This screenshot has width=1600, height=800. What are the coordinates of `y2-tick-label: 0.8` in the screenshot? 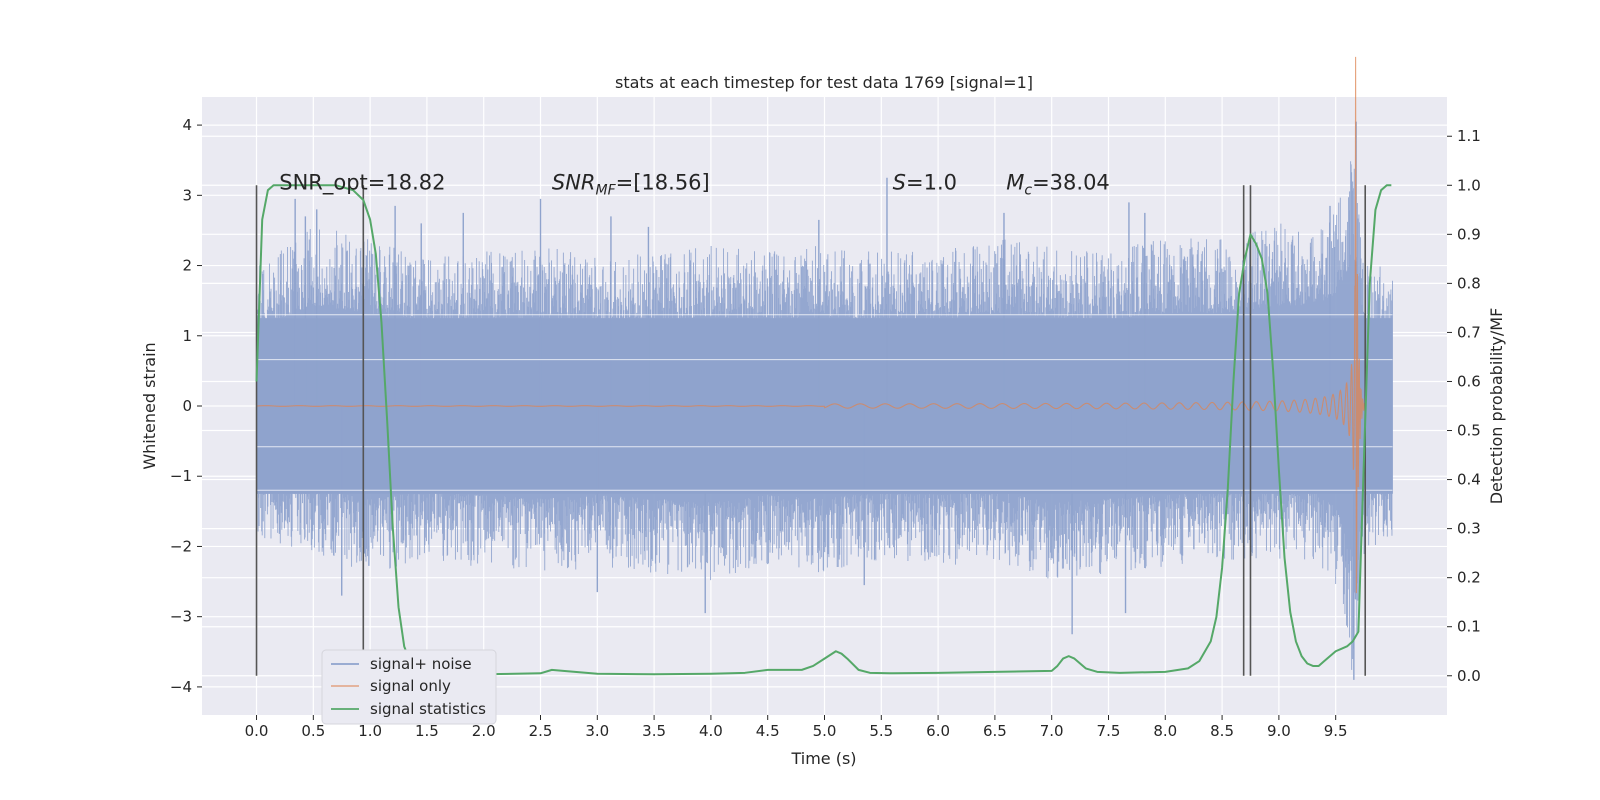 It's located at (1469, 283).